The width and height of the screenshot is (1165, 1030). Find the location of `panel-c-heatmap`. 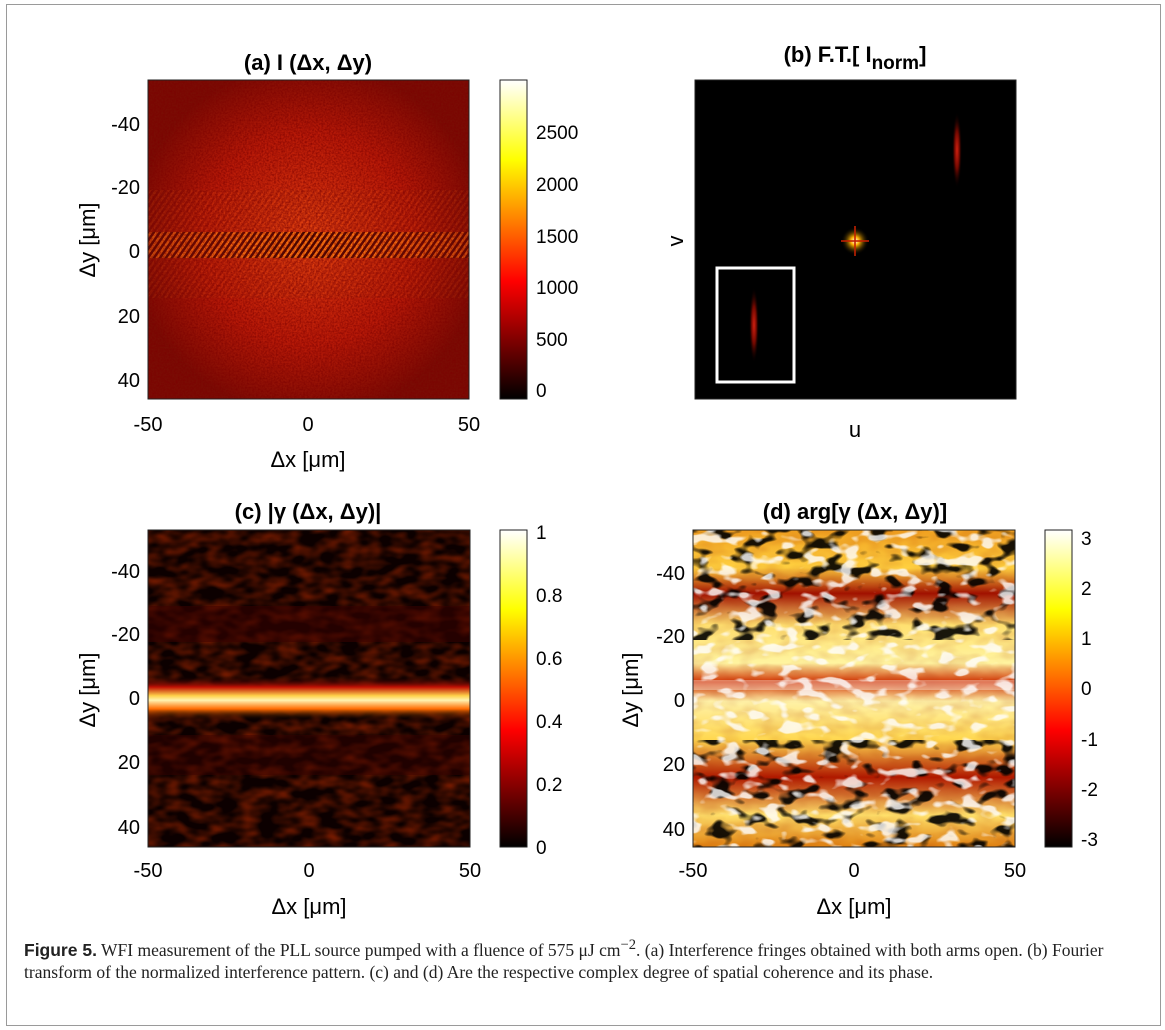

panel-c-heatmap is located at coordinates (309, 688).